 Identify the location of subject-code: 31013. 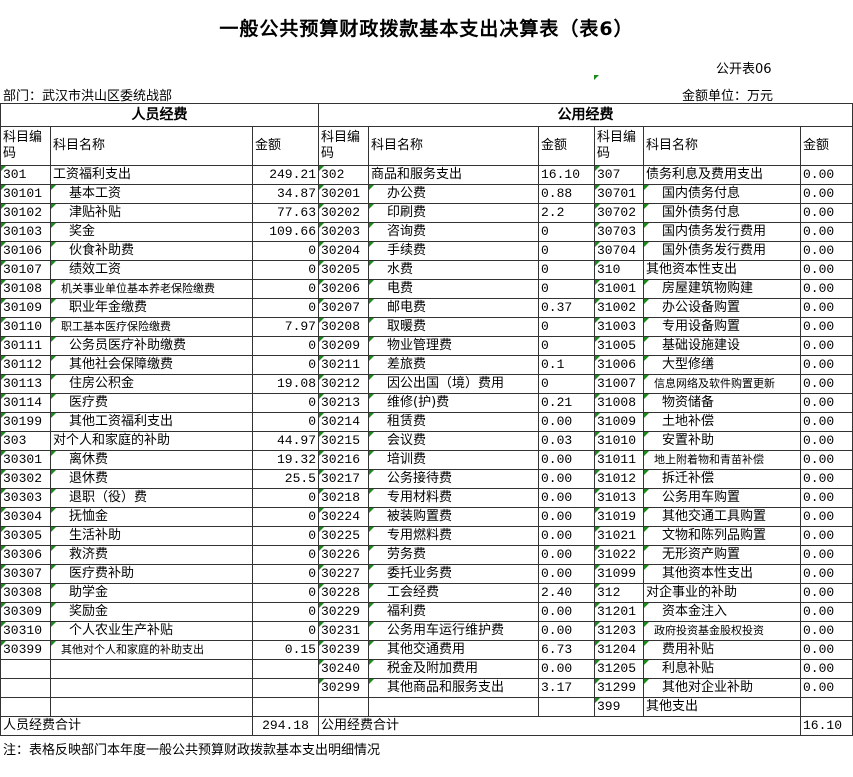
(619, 498).